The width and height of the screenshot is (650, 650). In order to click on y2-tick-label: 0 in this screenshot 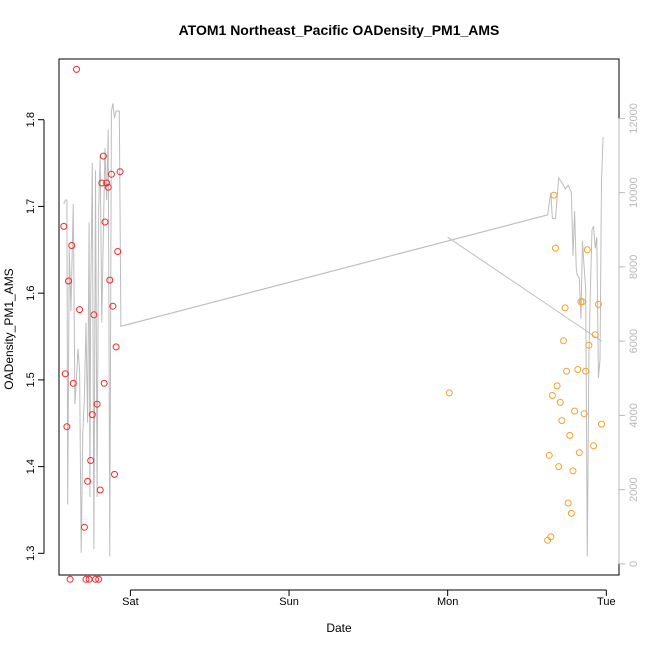, I will do `click(634, 564)`.